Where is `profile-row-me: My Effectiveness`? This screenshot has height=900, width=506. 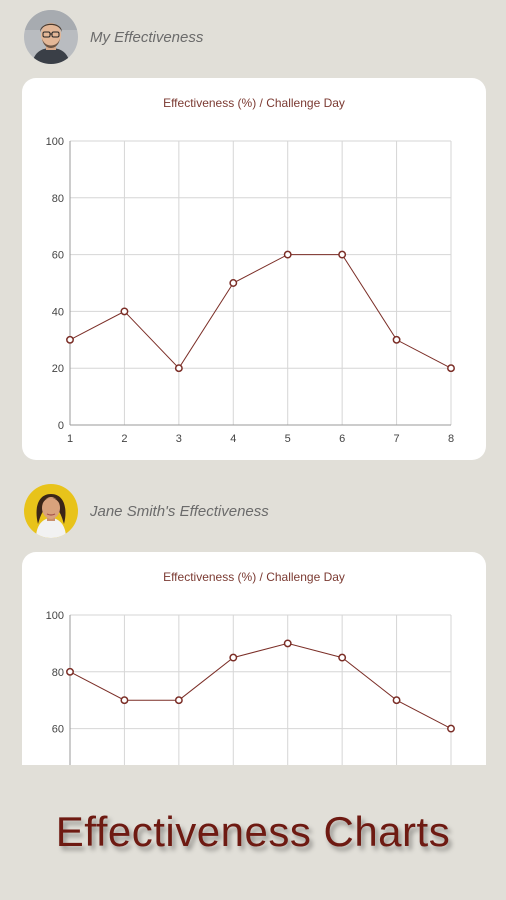
profile-row-me: My Effectiveness is located at coordinates (113, 37).